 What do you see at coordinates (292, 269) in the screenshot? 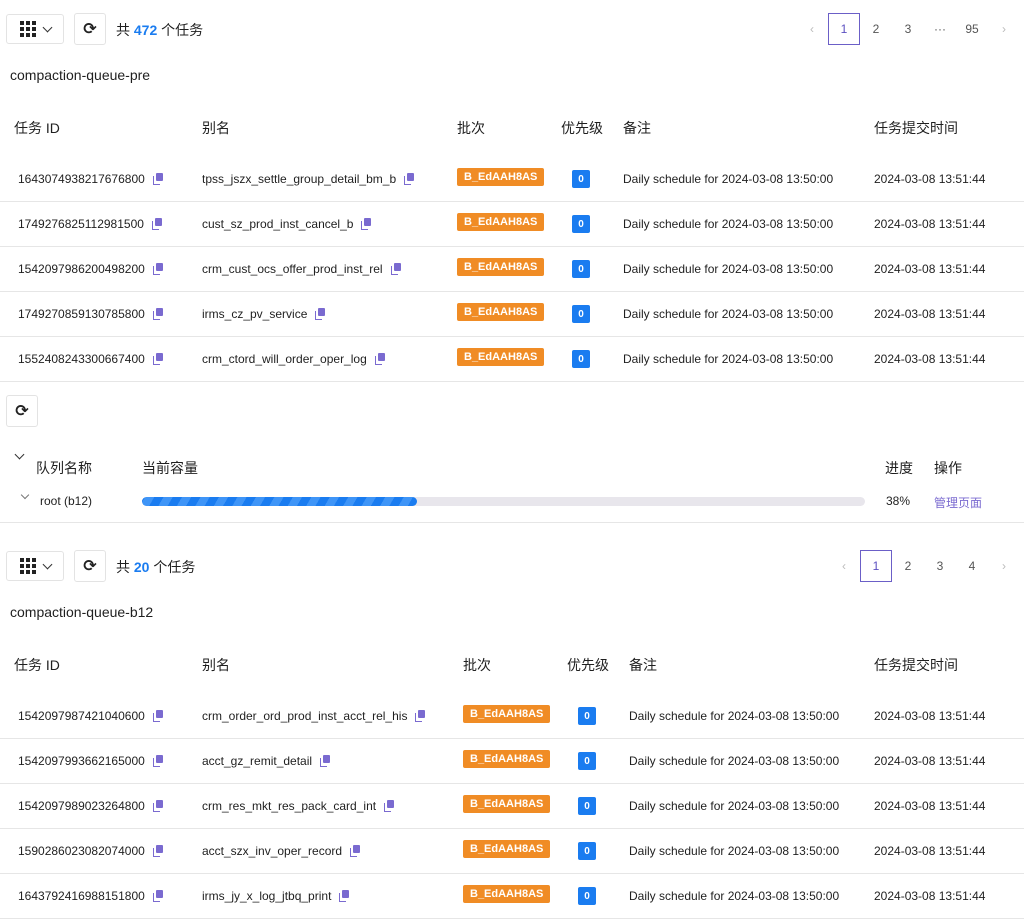
I see `task-alias: crm_cust_ocs_offer_prod_inst_rel` at bounding box center [292, 269].